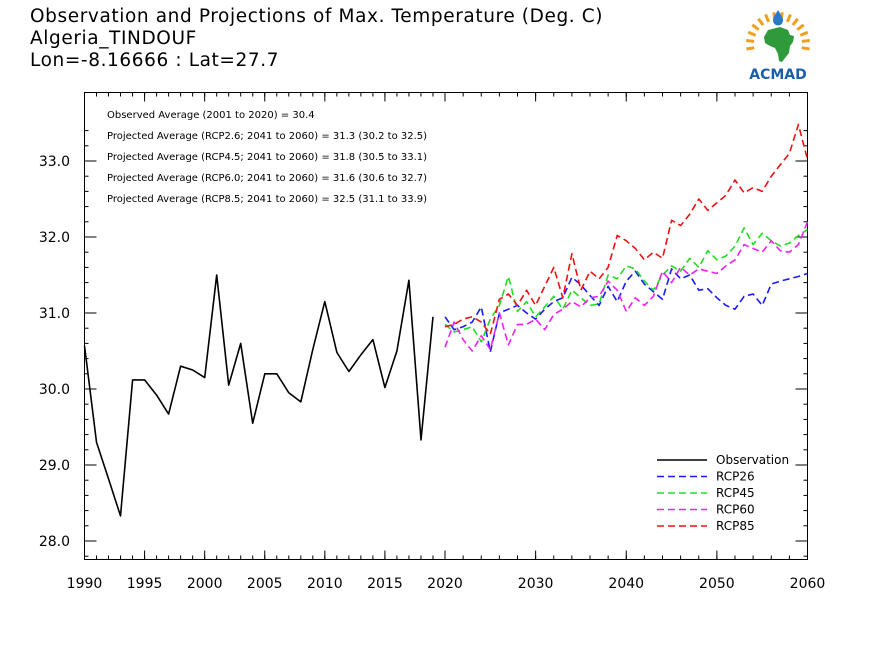 This screenshot has width=879, height=659. I want to click on location-name: Algeria_TINDOUF, so click(113, 38).